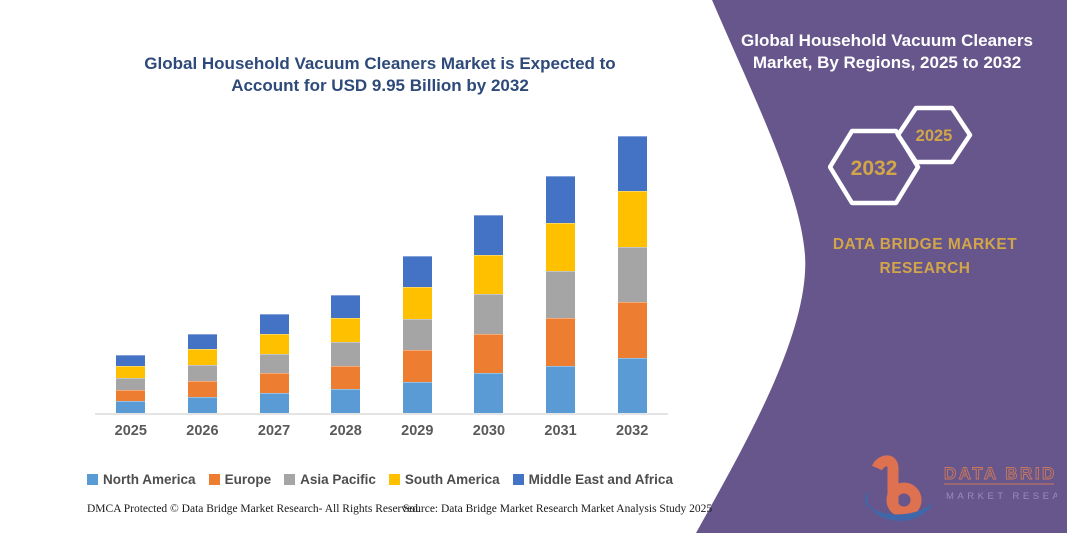 Image resolution: width=1067 pixels, height=533 pixels. Describe the element at coordinates (489, 393) in the screenshot. I see `segment-2030-north-america` at that location.